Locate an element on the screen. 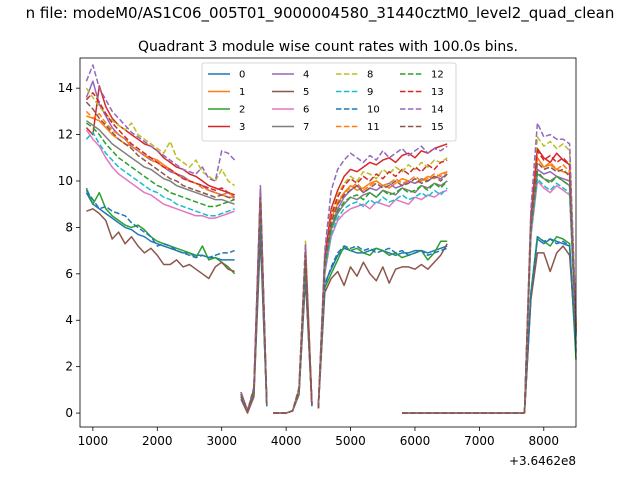  y-tick-label-6: 6 is located at coordinates (69, 274).